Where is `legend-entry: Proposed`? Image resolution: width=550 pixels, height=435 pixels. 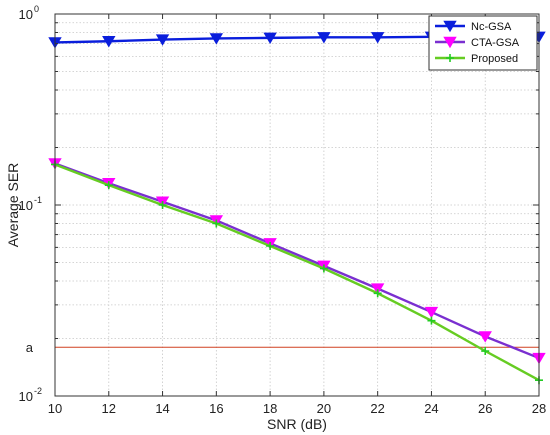
legend-entry: Proposed is located at coordinates (476, 59).